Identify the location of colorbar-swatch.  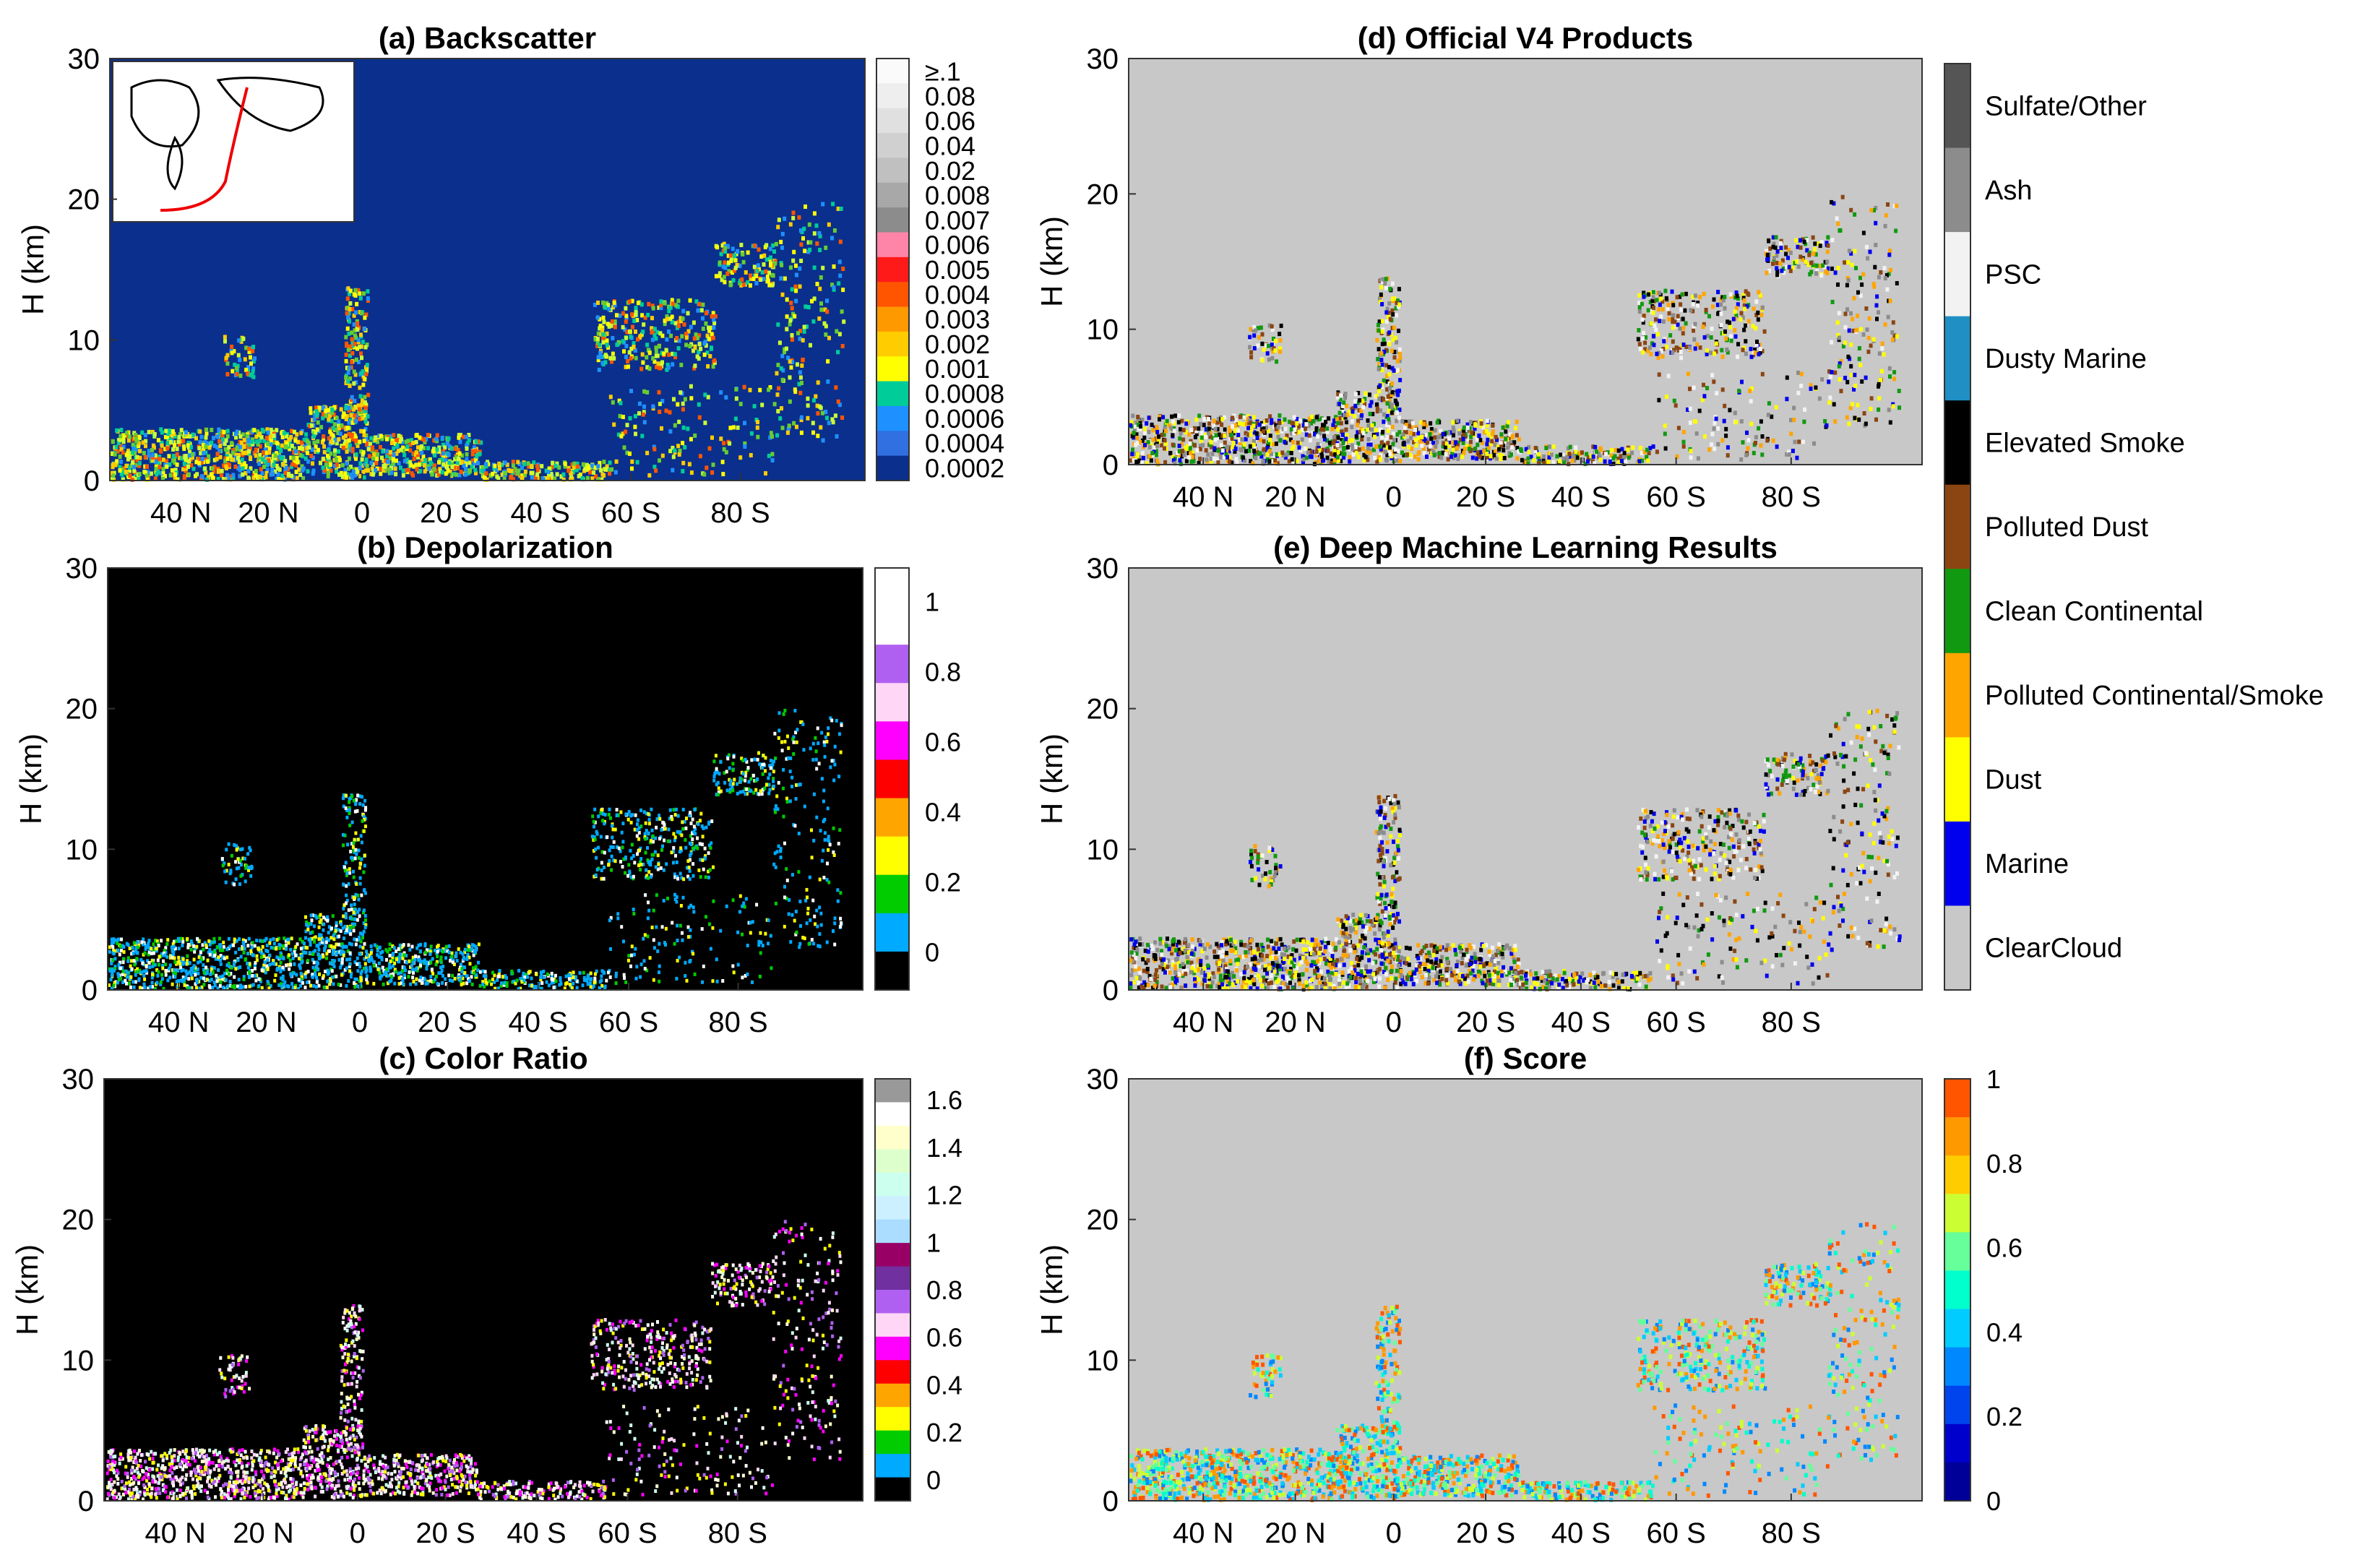
(892, 856).